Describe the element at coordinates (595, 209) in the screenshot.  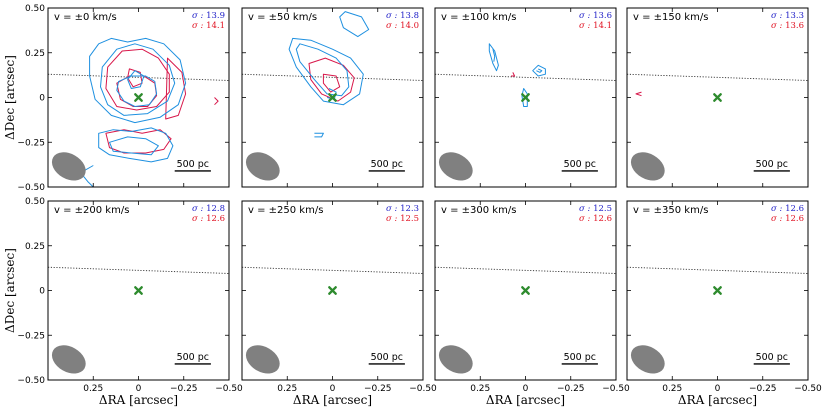
I see `sigma-blue-label: σ : 12.5` at that location.